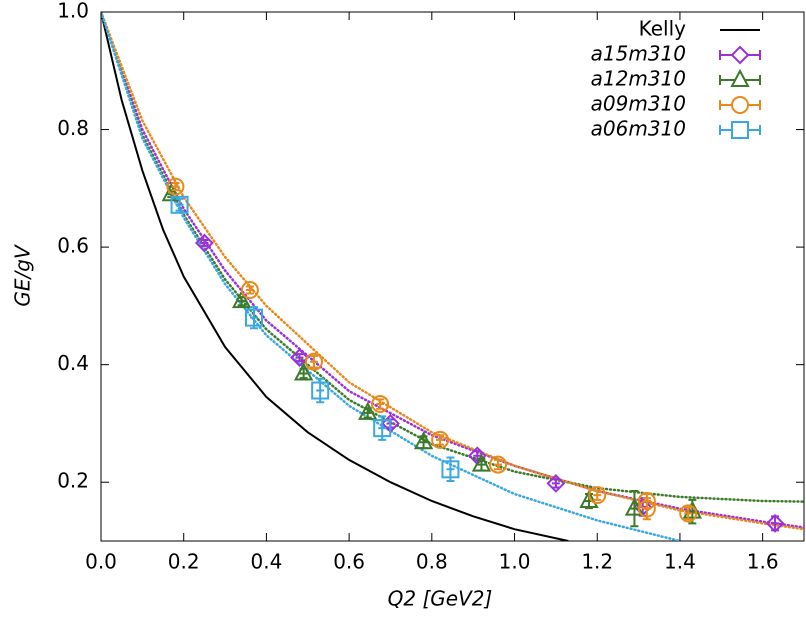 The width and height of the screenshot is (806, 623). What do you see at coordinates (73, 363) in the screenshot?
I see `y-tick-label: 0.4` at bounding box center [73, 363].